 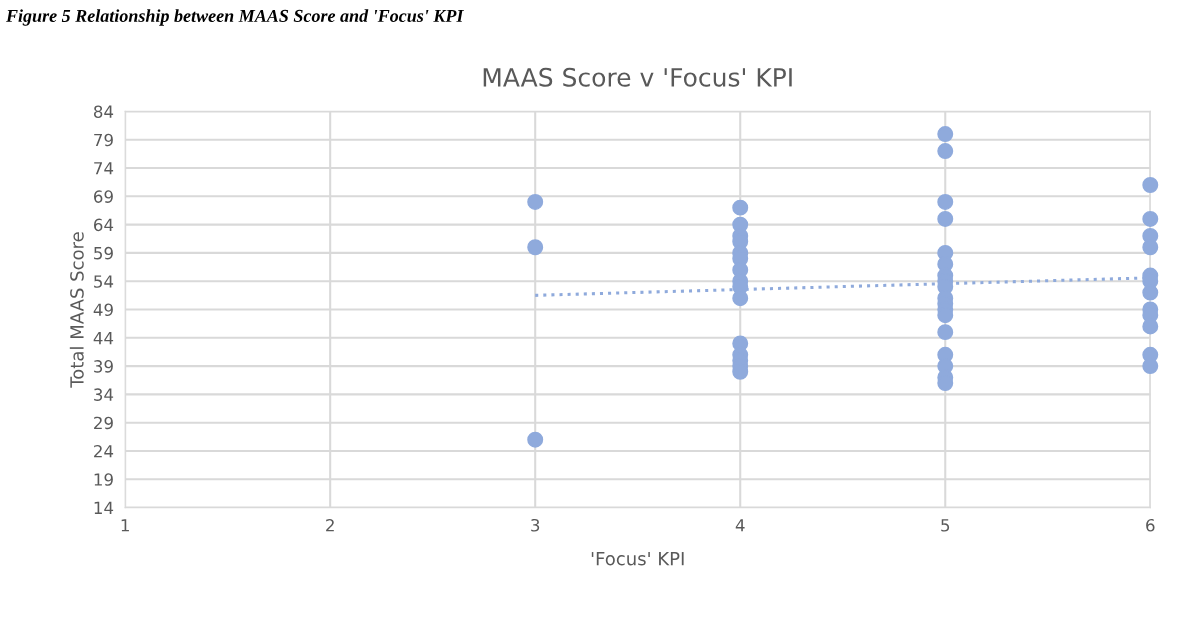 What do you see at coordinates (104, 394) in the screenshot?
I see `y-tick-label: 34` at bounding box center [104, 394].